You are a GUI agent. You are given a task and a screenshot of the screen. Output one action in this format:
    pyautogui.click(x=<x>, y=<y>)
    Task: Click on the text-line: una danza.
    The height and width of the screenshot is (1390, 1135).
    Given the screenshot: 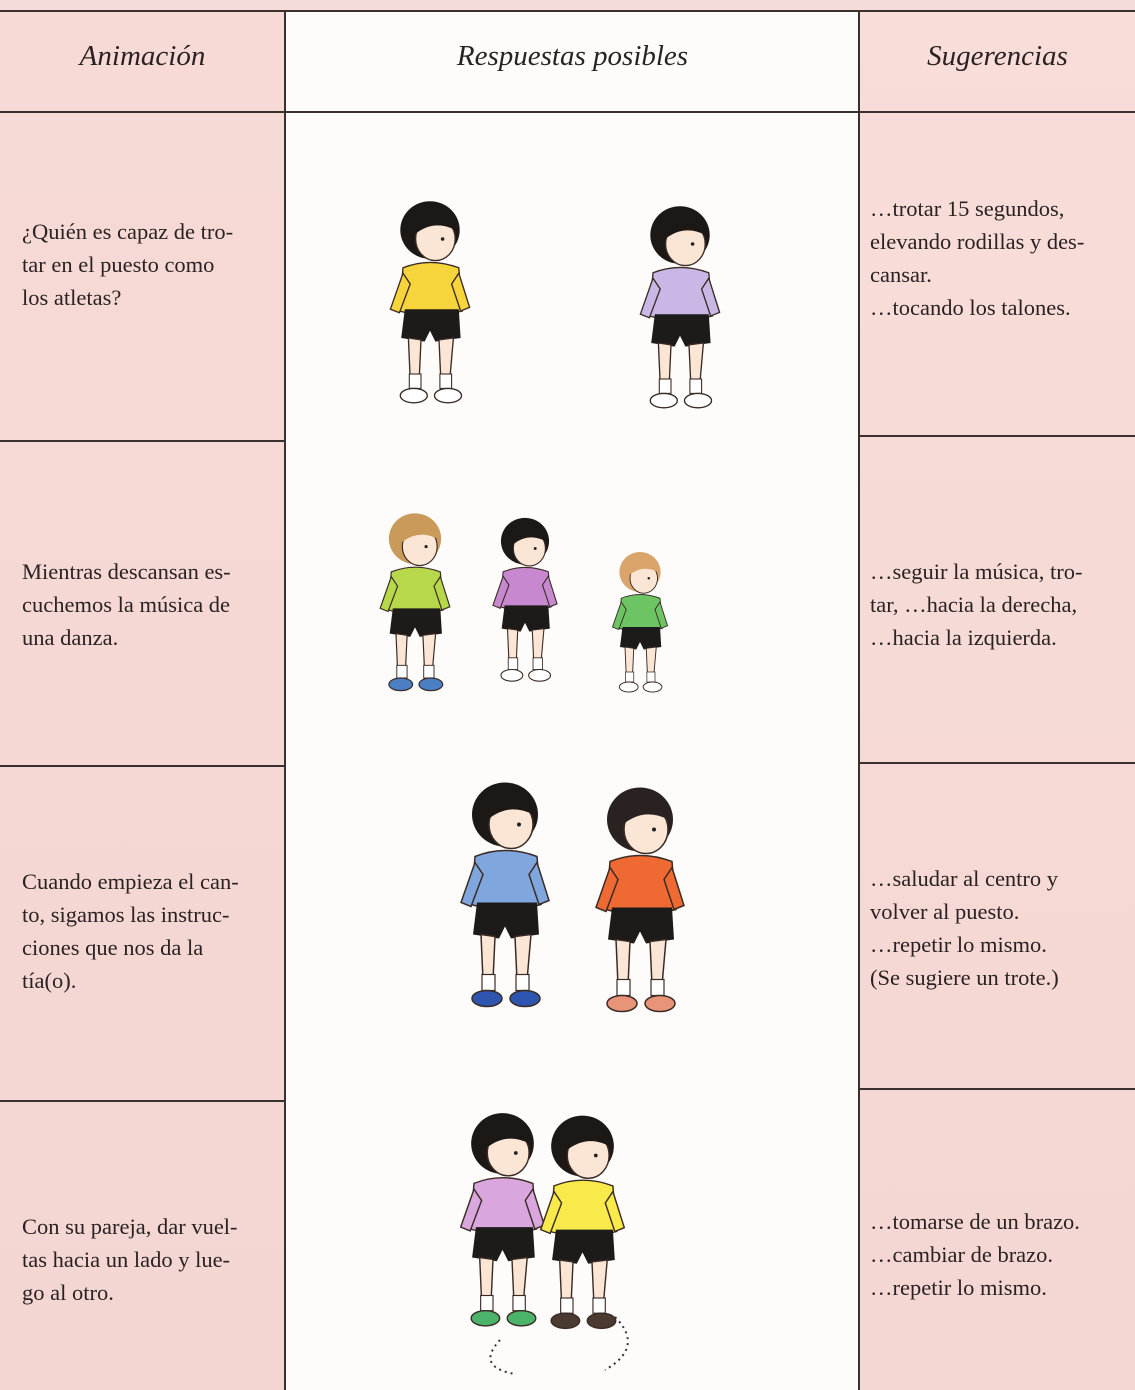 What is the action you would take?
    pyautogui.click(x=70, y=637)
    